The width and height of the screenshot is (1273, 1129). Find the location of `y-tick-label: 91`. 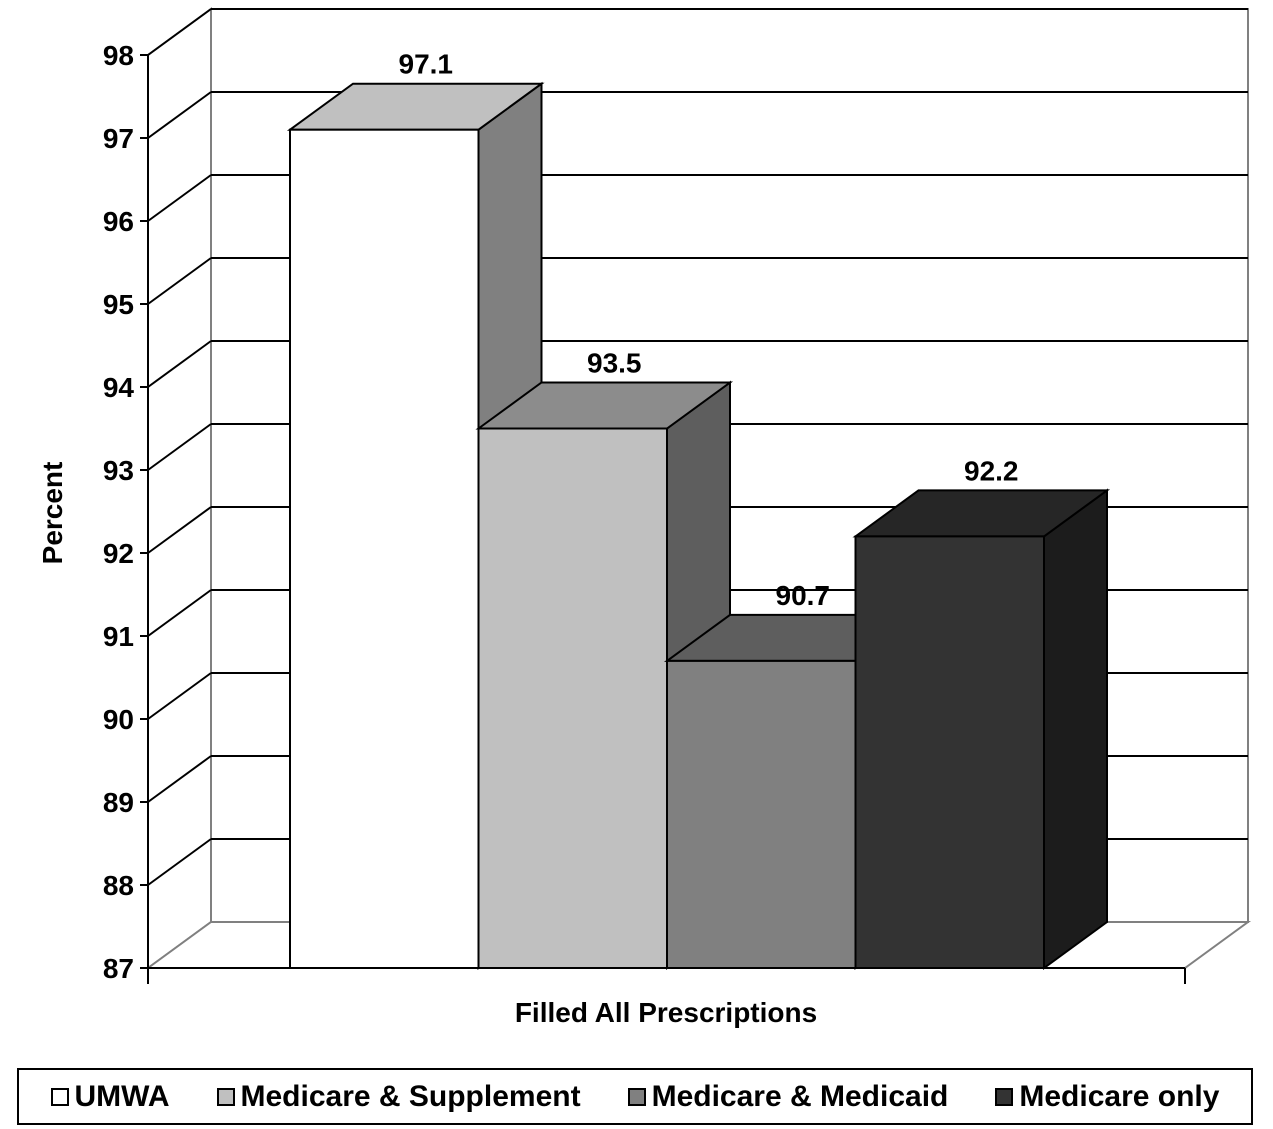

y-tick-label: 91 is located at coordinates (118, 636).